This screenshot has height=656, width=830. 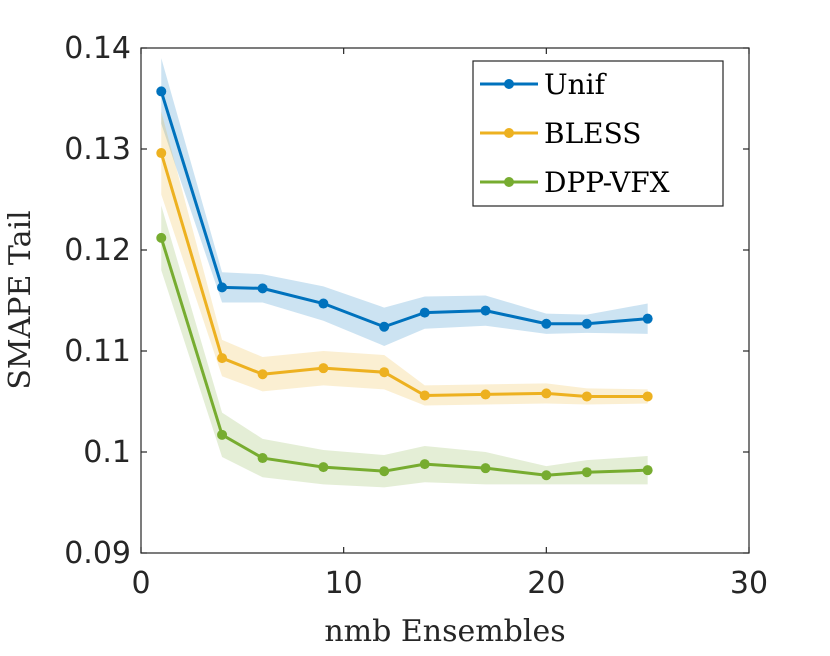 What do you see at coordinates (444, 631) in the screenshot?
I see `x-axis-title: nmb Ensembles` at bounding box center [444, 631].